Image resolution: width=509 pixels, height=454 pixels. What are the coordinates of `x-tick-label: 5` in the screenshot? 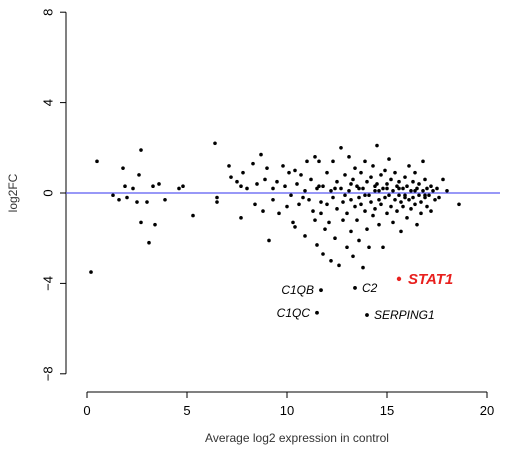 It's located at (186, 410).